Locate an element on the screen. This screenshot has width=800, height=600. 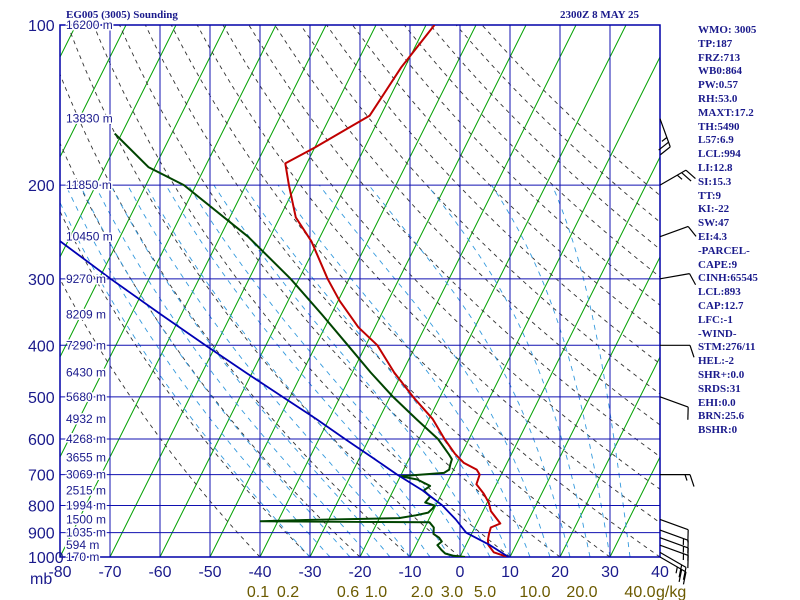
stat-line: TT:9 is located at coordinates (710, 195).